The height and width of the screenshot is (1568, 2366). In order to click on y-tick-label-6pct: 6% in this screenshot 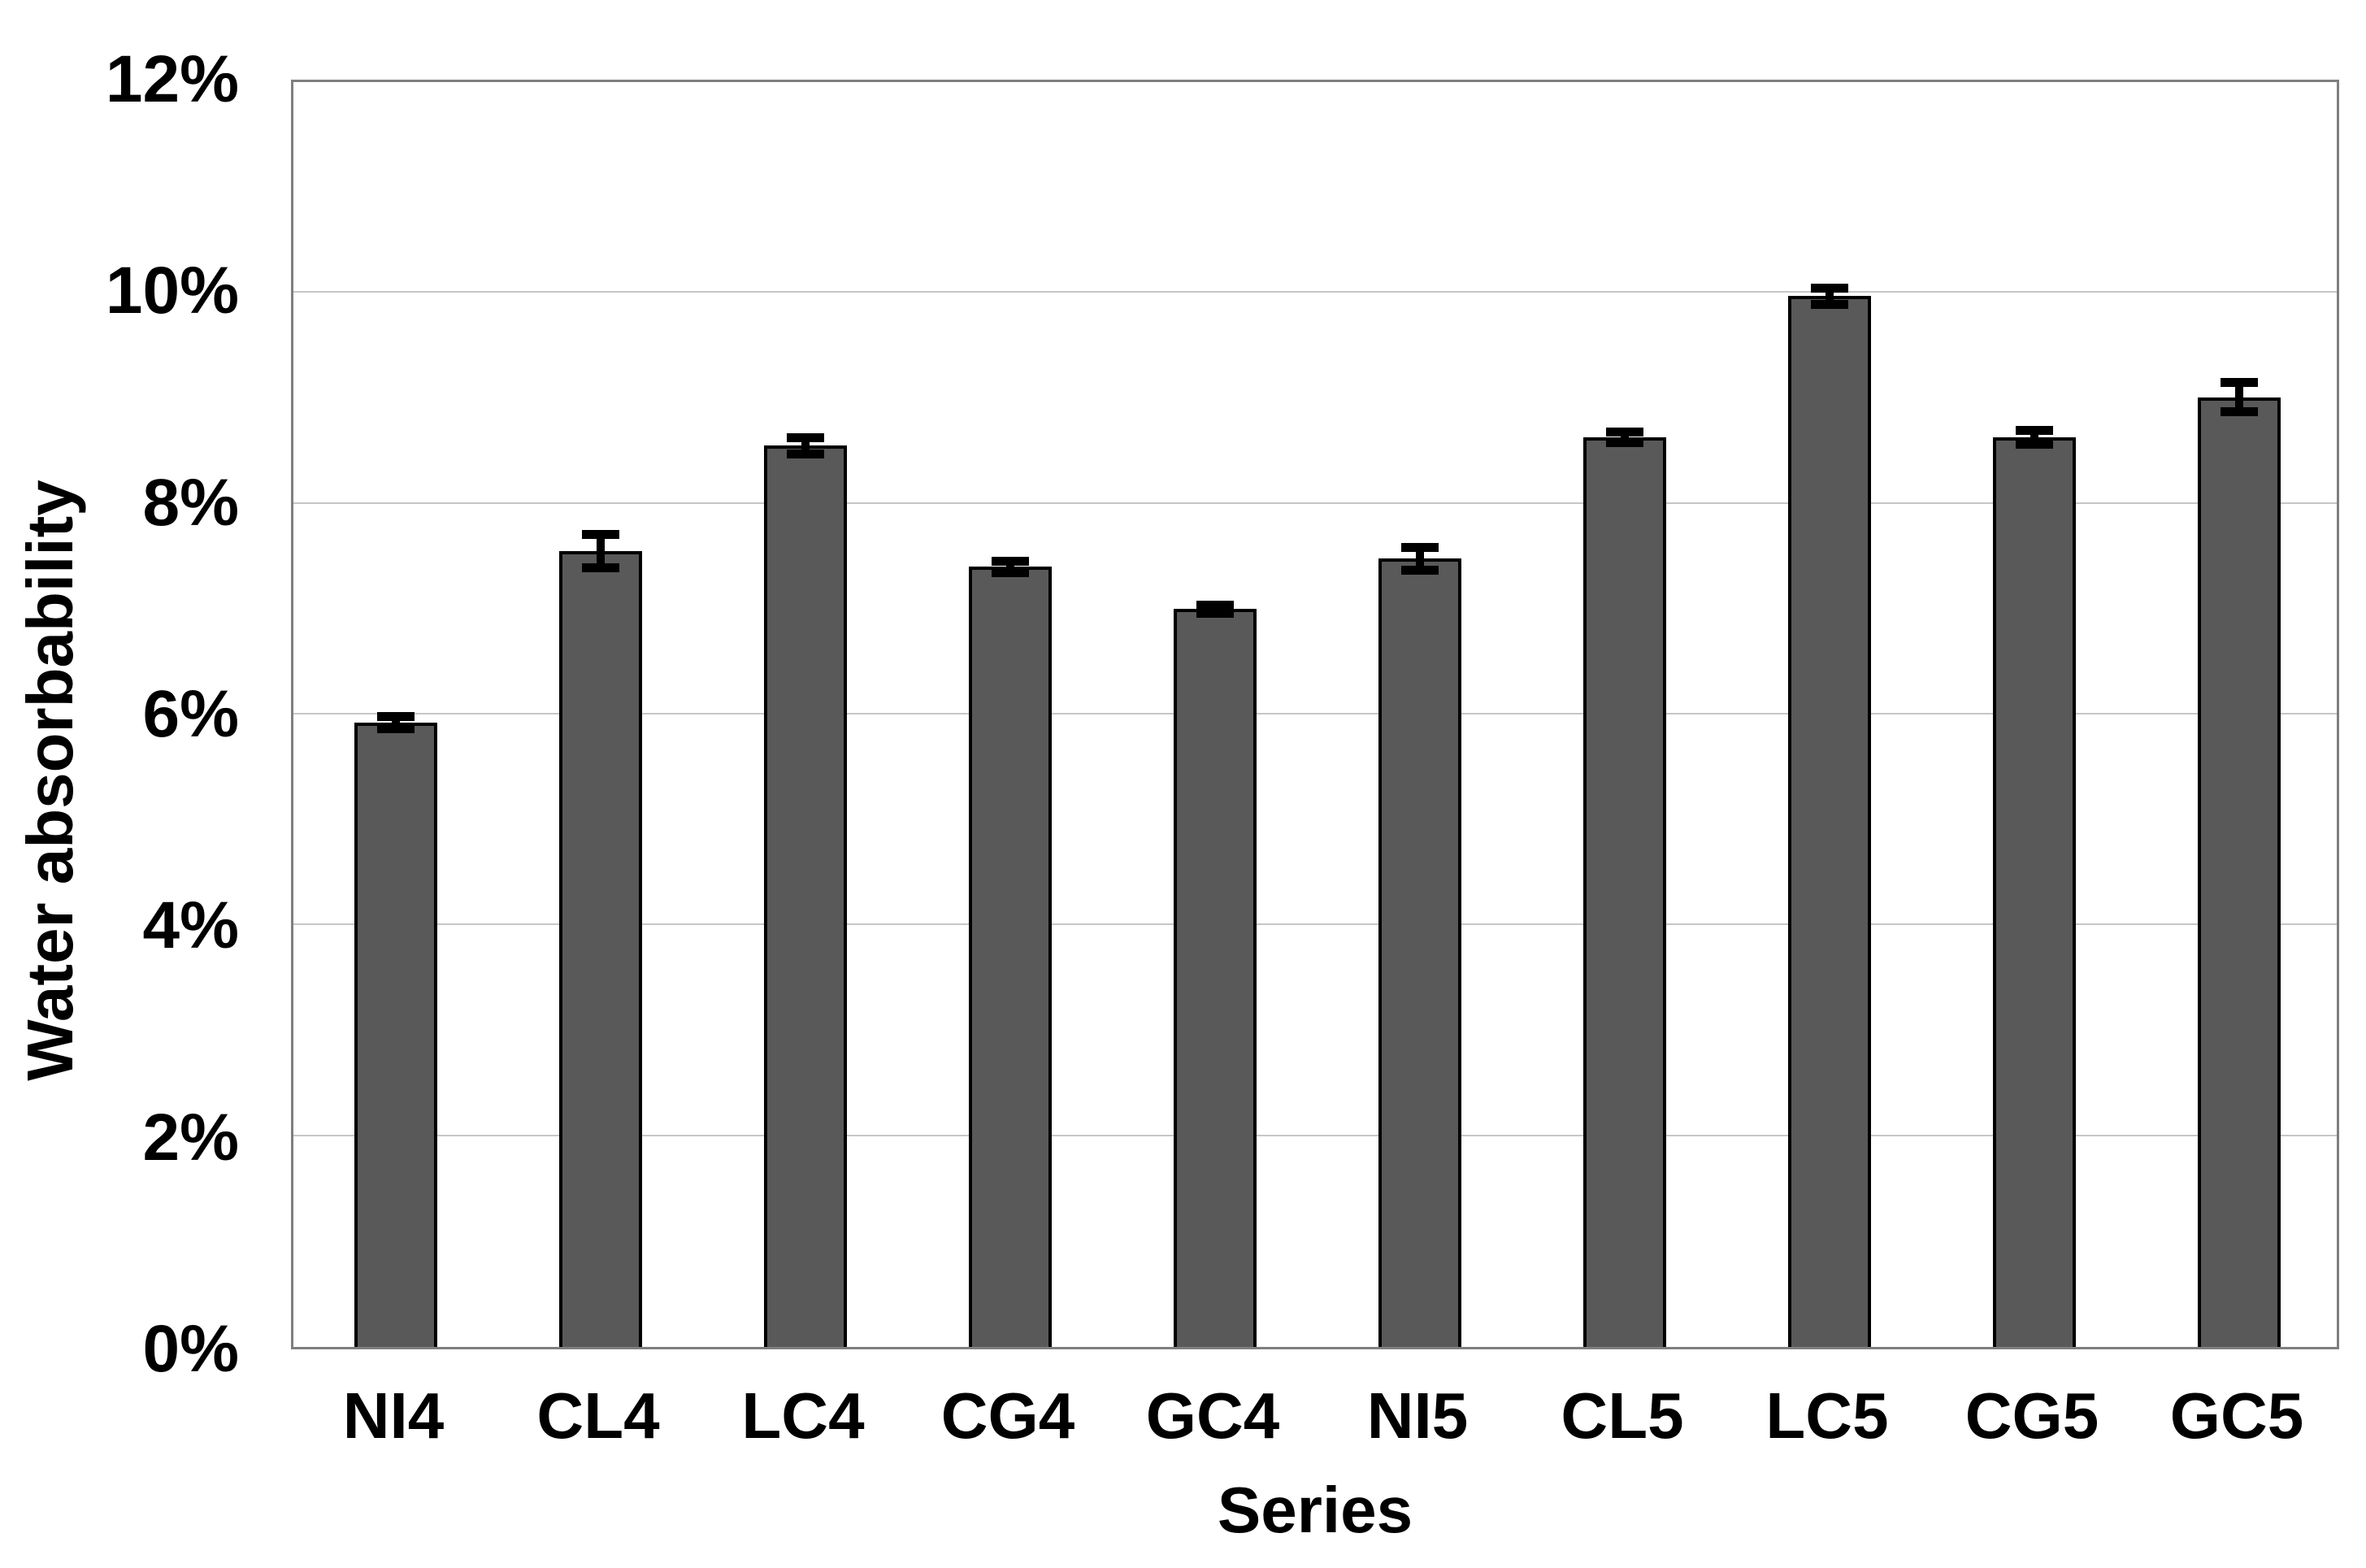, I will do `click(190, 714)`.